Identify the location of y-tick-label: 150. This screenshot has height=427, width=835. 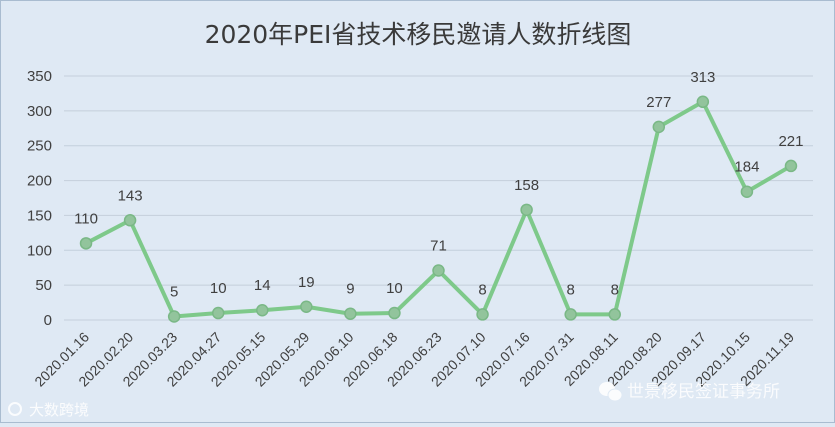
(39, 215).